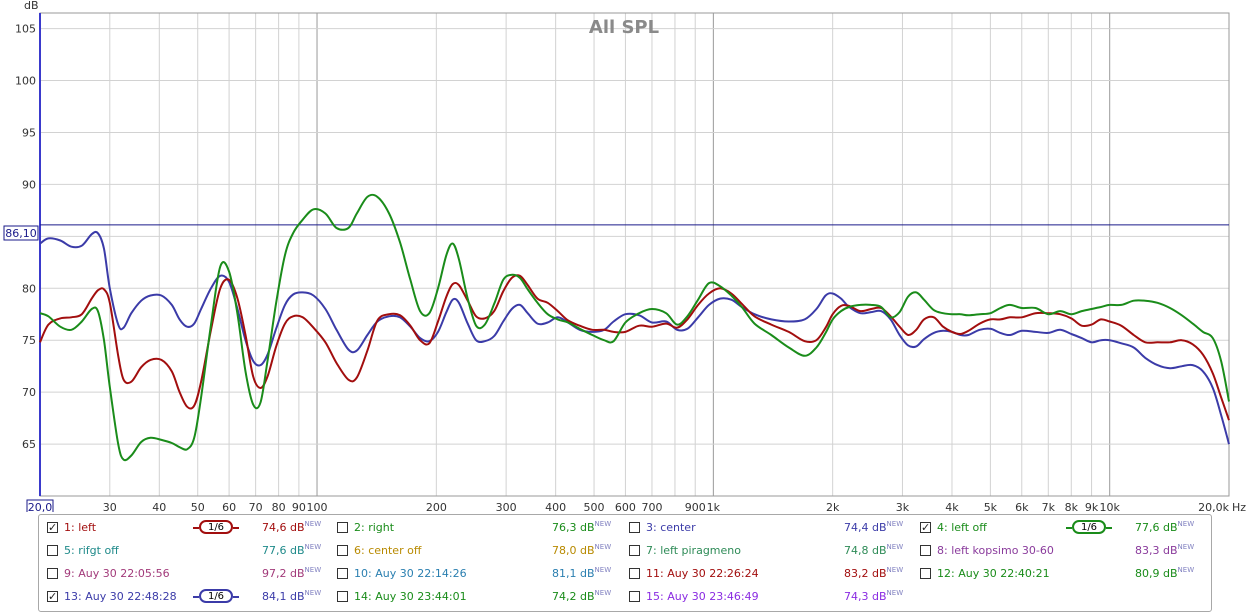 This screenshot has width=1248, height=613. Describe the element at coordinates (292, 527) in the screenshot. I see `legend-value: 74,6 dBNEW` at that location.